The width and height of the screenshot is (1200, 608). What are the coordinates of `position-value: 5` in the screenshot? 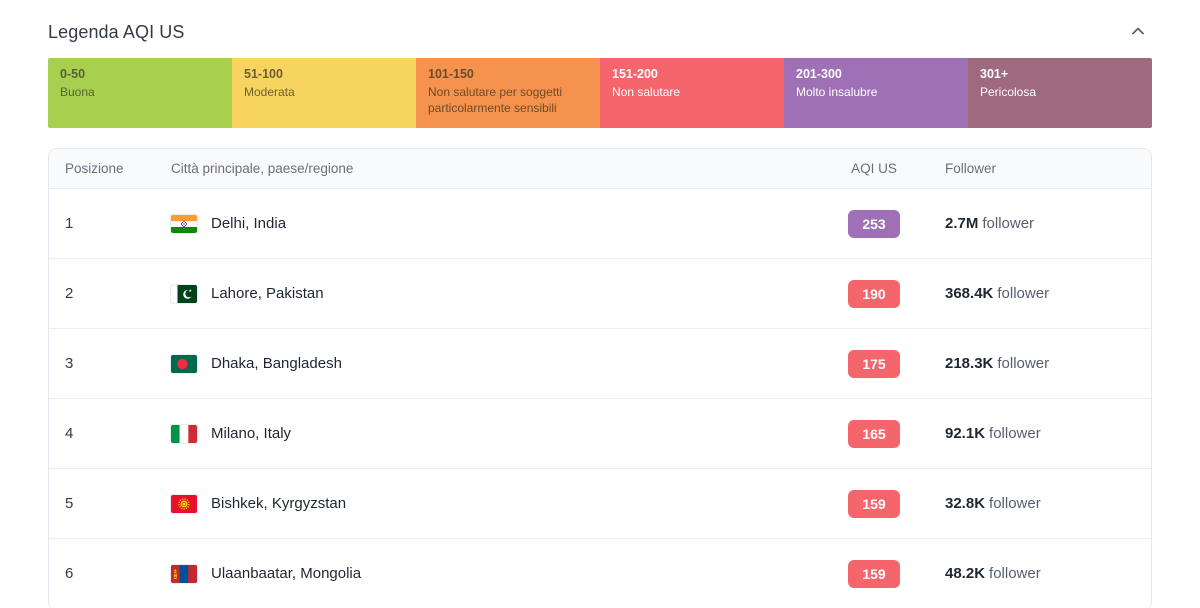 It's located at (69, 503).